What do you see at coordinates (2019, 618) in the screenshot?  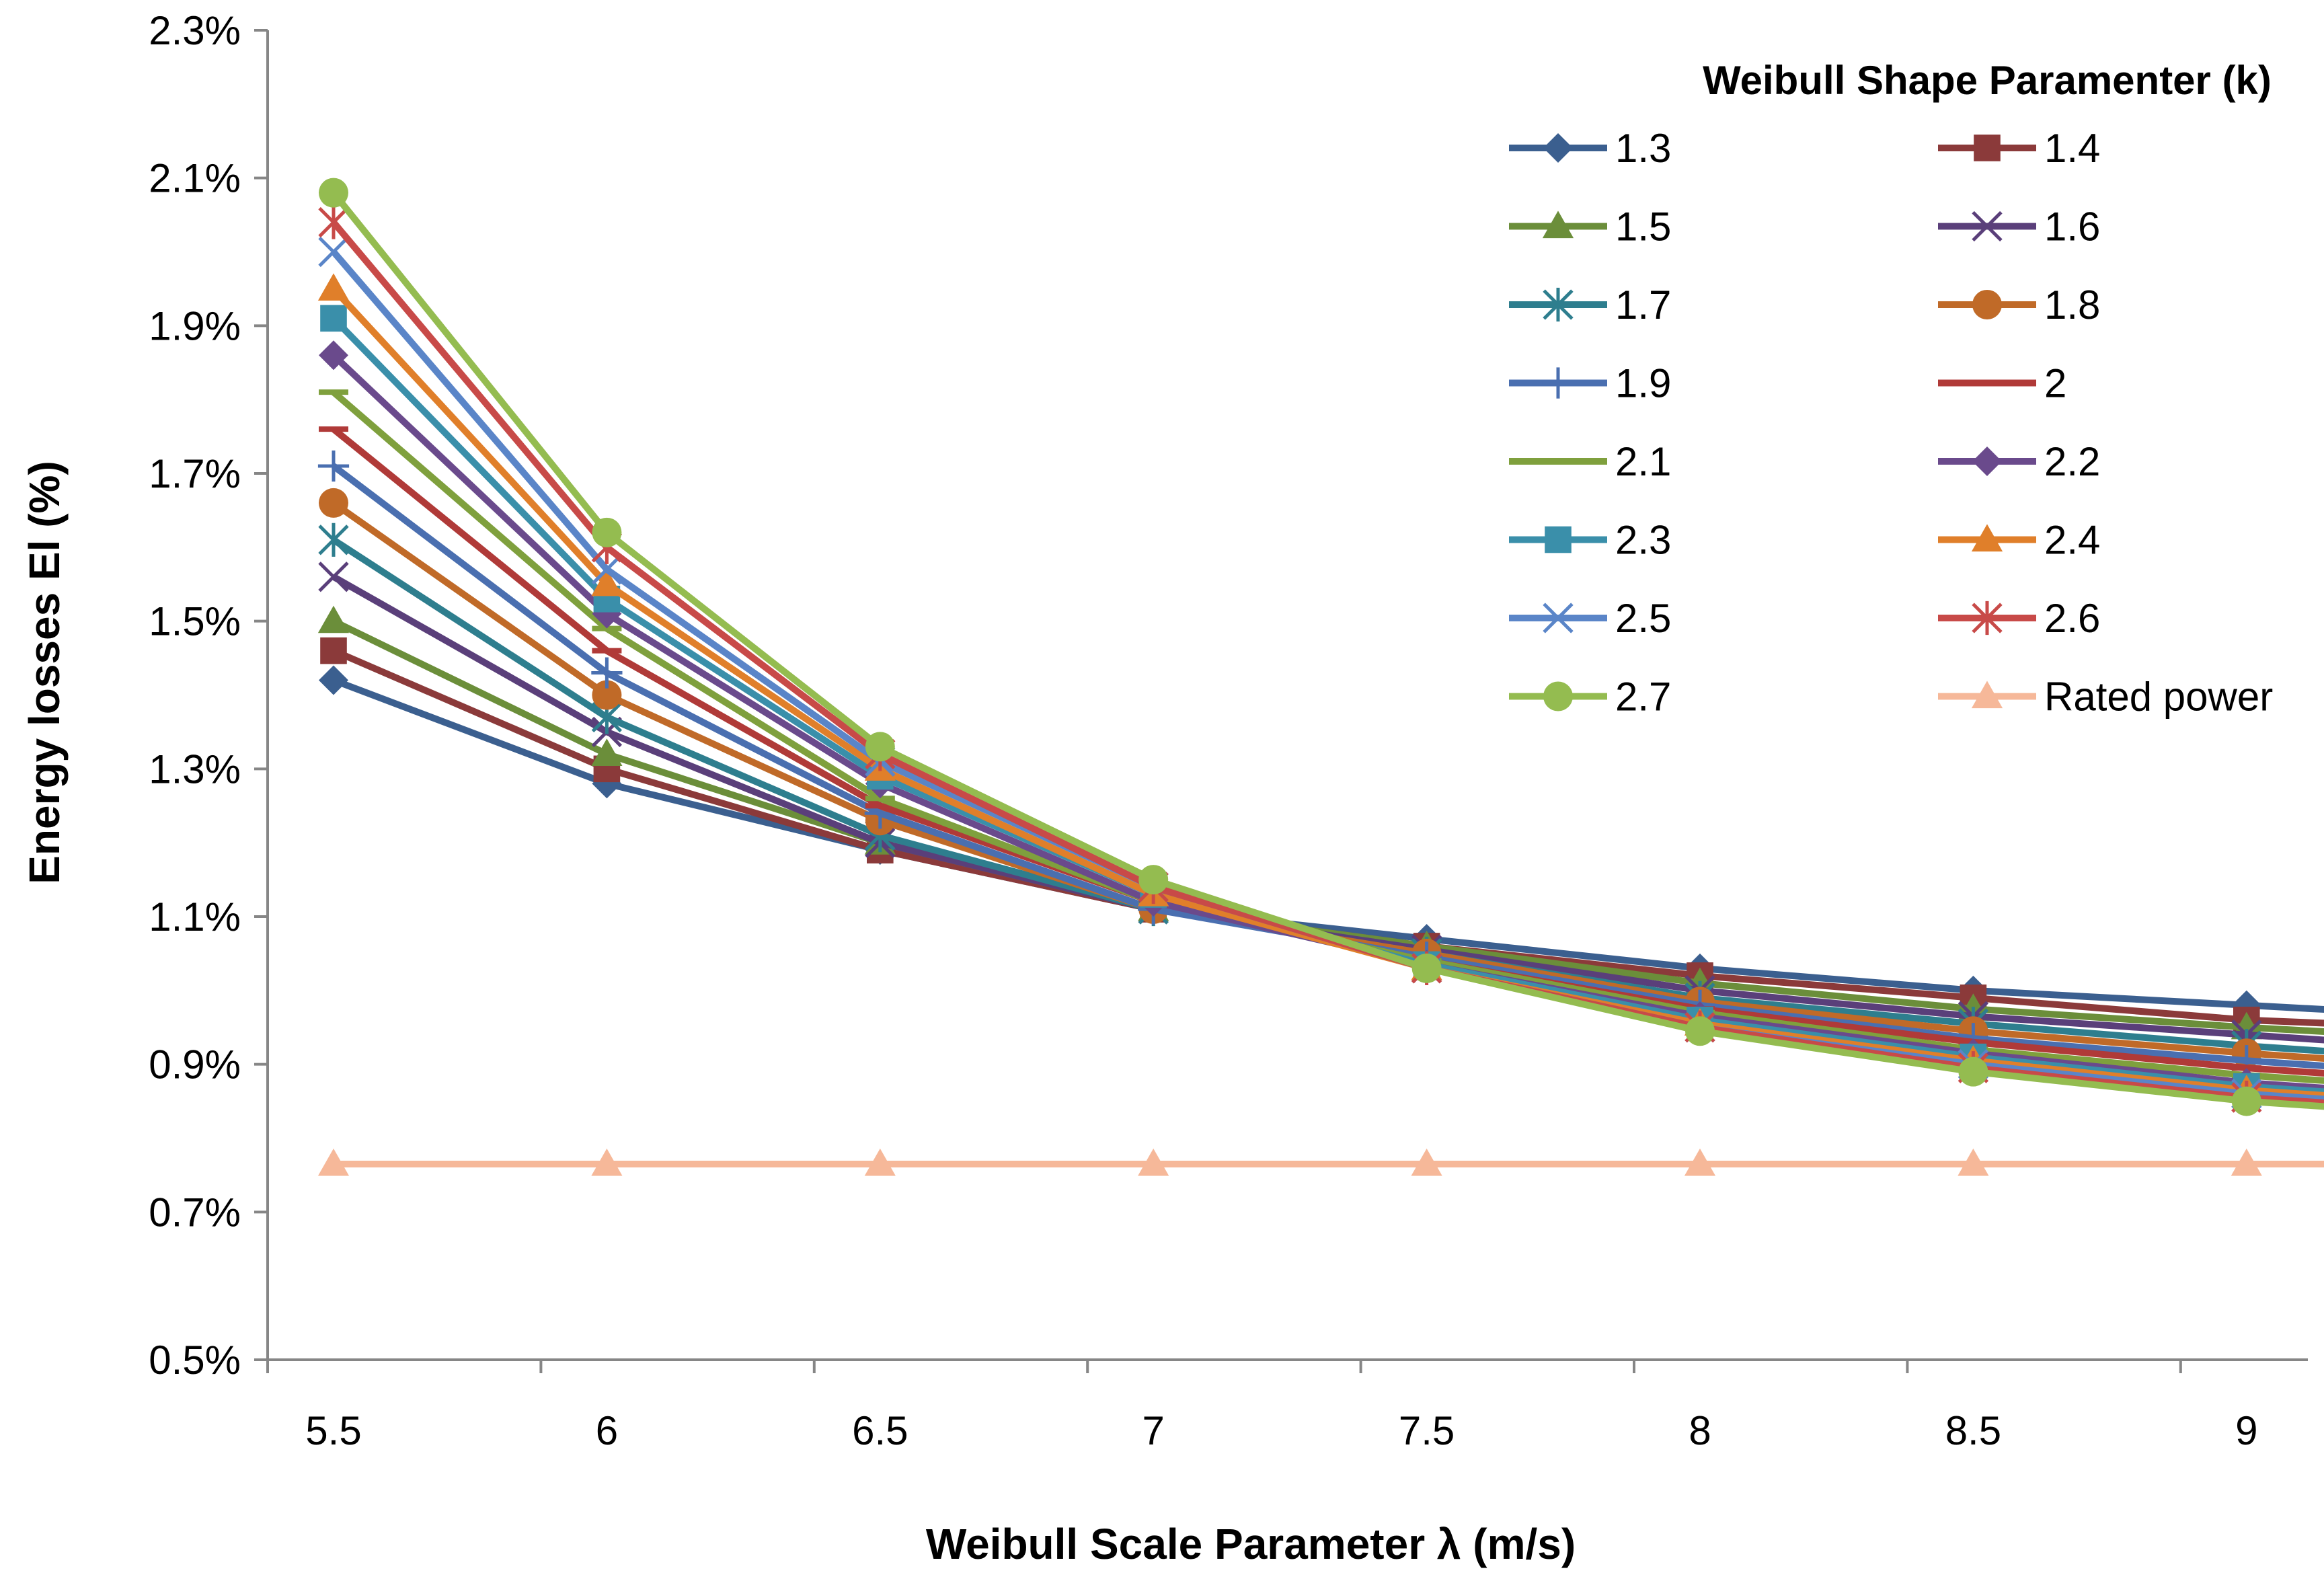 I see `legend-entry: 2.6` at bounding box center [2019, 618].